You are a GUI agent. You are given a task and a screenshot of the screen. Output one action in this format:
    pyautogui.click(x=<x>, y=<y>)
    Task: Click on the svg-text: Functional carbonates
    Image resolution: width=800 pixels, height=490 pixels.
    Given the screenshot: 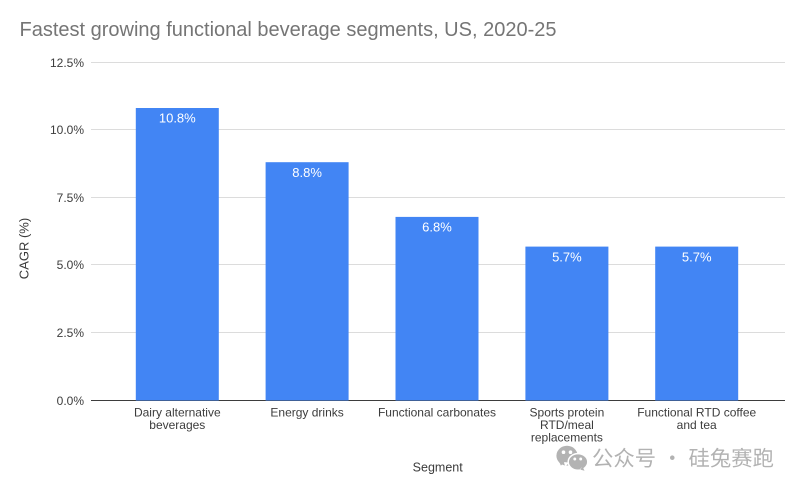 What is the action you would take?
    pyautogui.click(x=437, y=413)
    